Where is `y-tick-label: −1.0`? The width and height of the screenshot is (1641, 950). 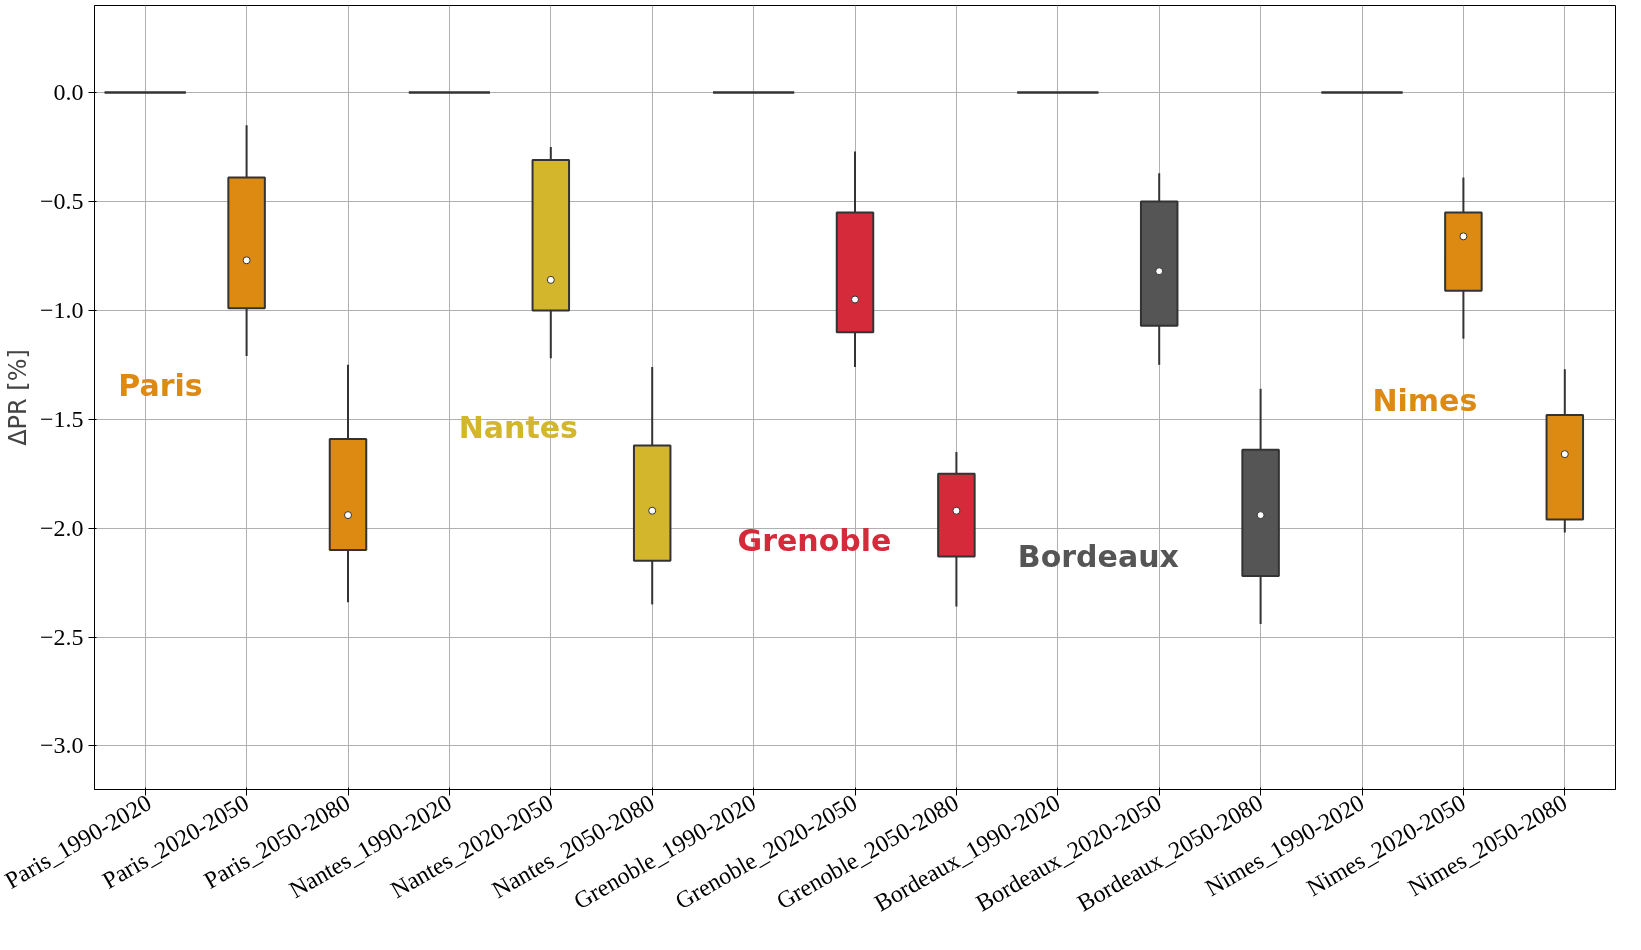 y-tick-label: −1.0 is located at coordinates (61, 309).